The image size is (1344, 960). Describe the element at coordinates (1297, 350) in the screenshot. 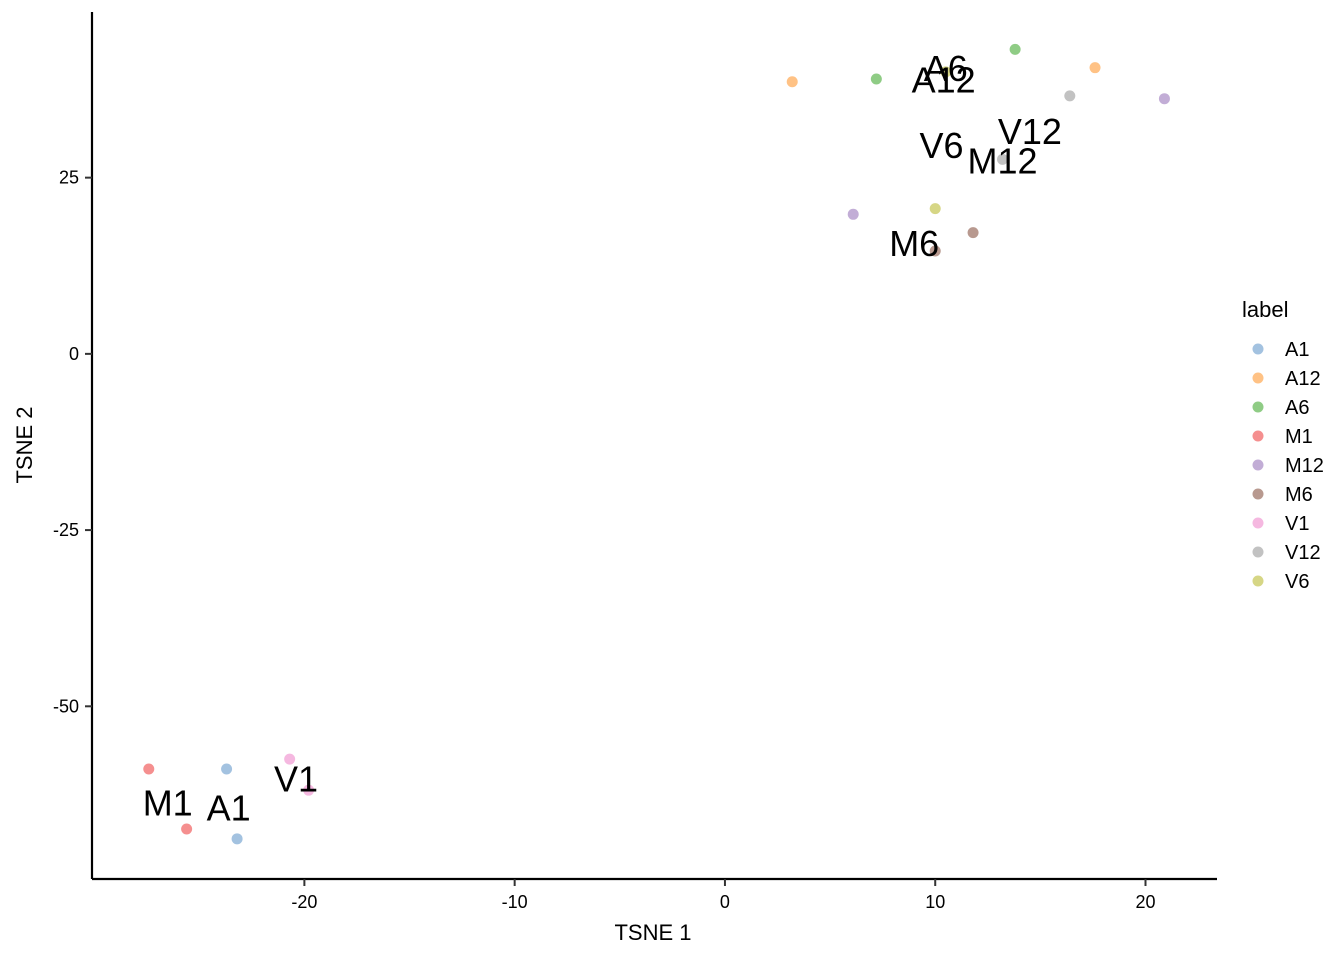

I see `legend-label-a1: A1` at that location.